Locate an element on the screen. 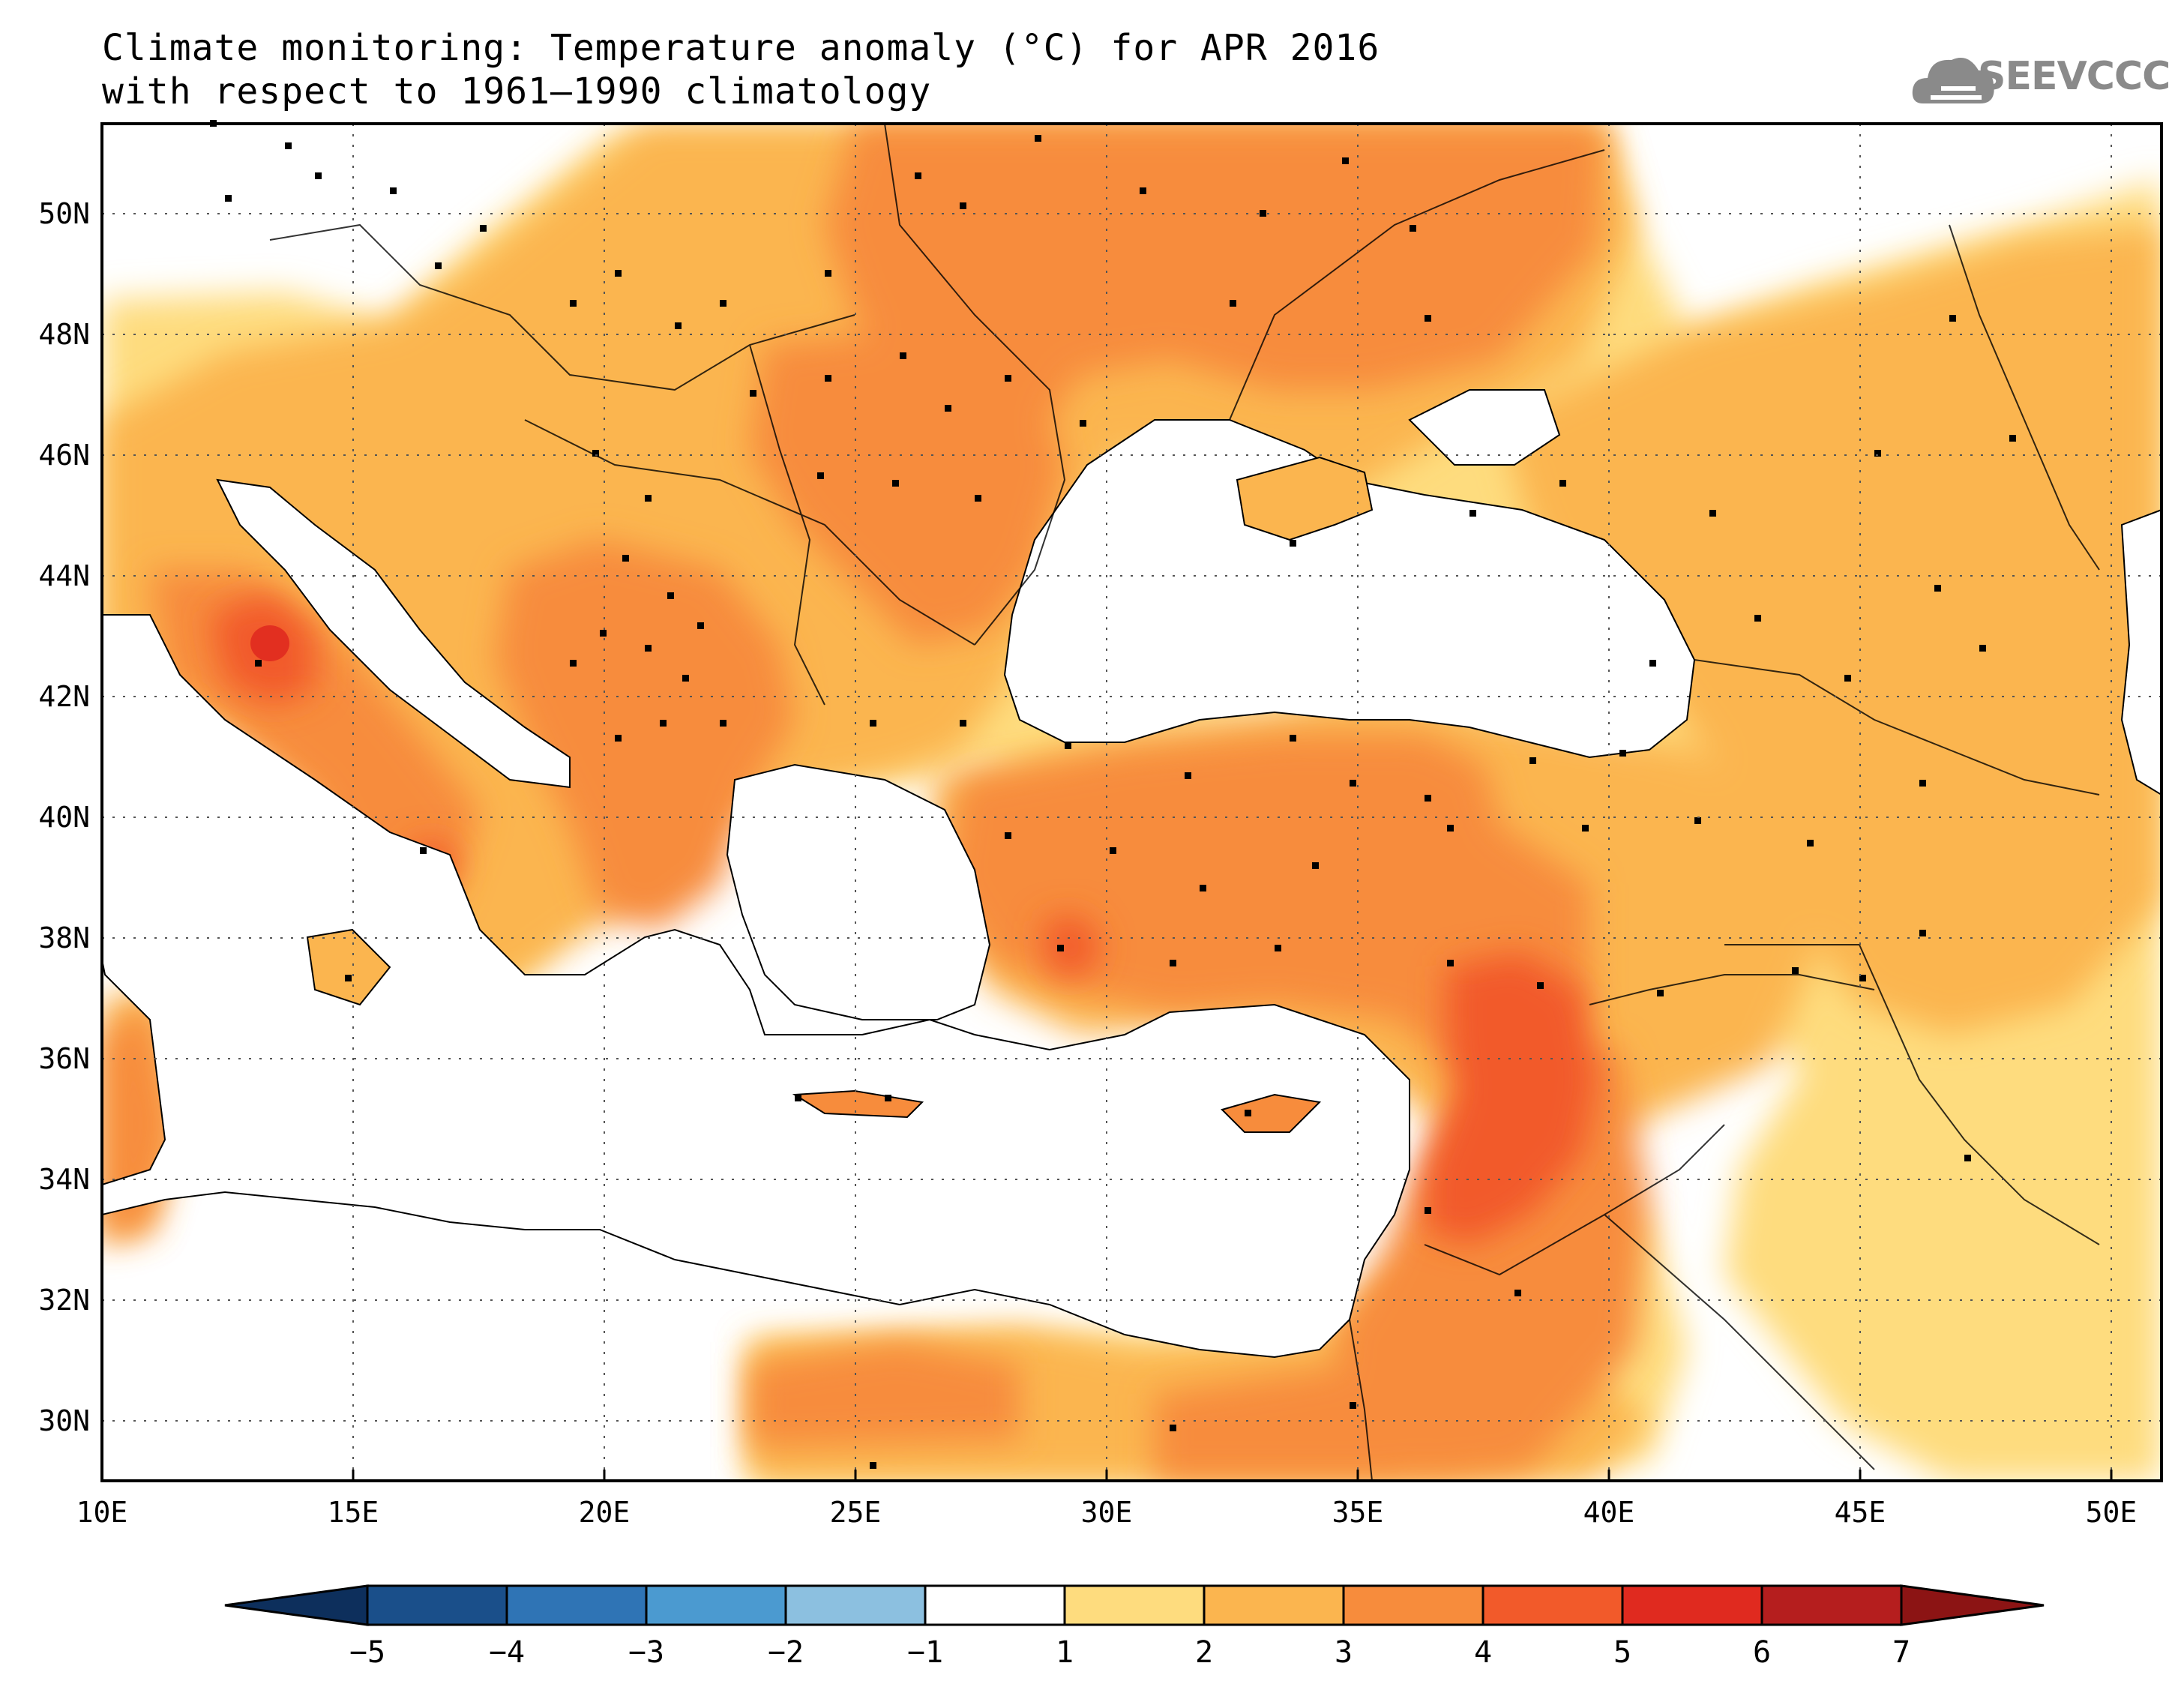 Image resolution: width=2184 pixels, height=1687 pixels. colorbar: −5 −4 −3 −2 −1 1 2 3 4 5 6 7 is located at coordinates (1134, 1627).